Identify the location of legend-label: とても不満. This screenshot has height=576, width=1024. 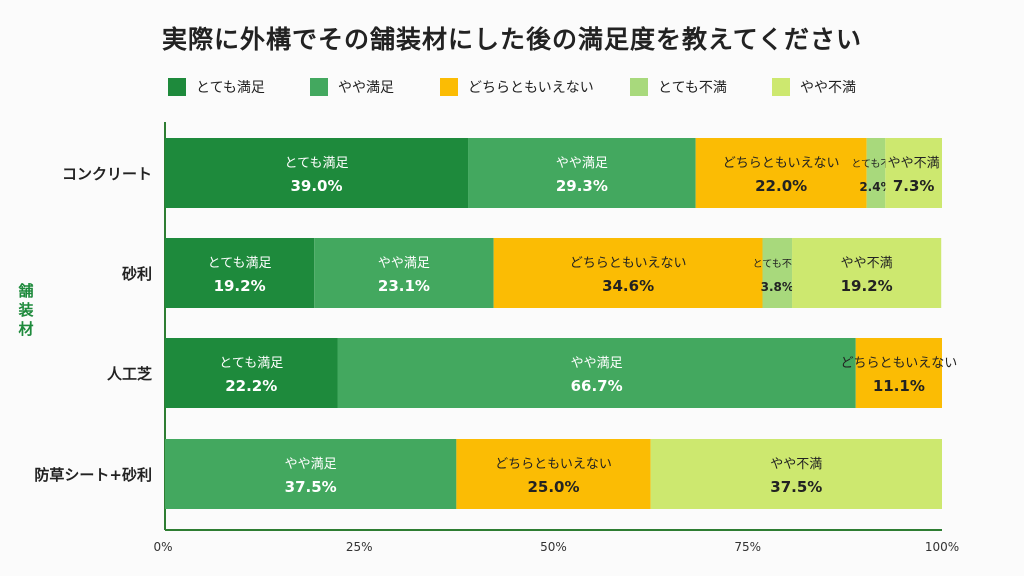
(692, 88).